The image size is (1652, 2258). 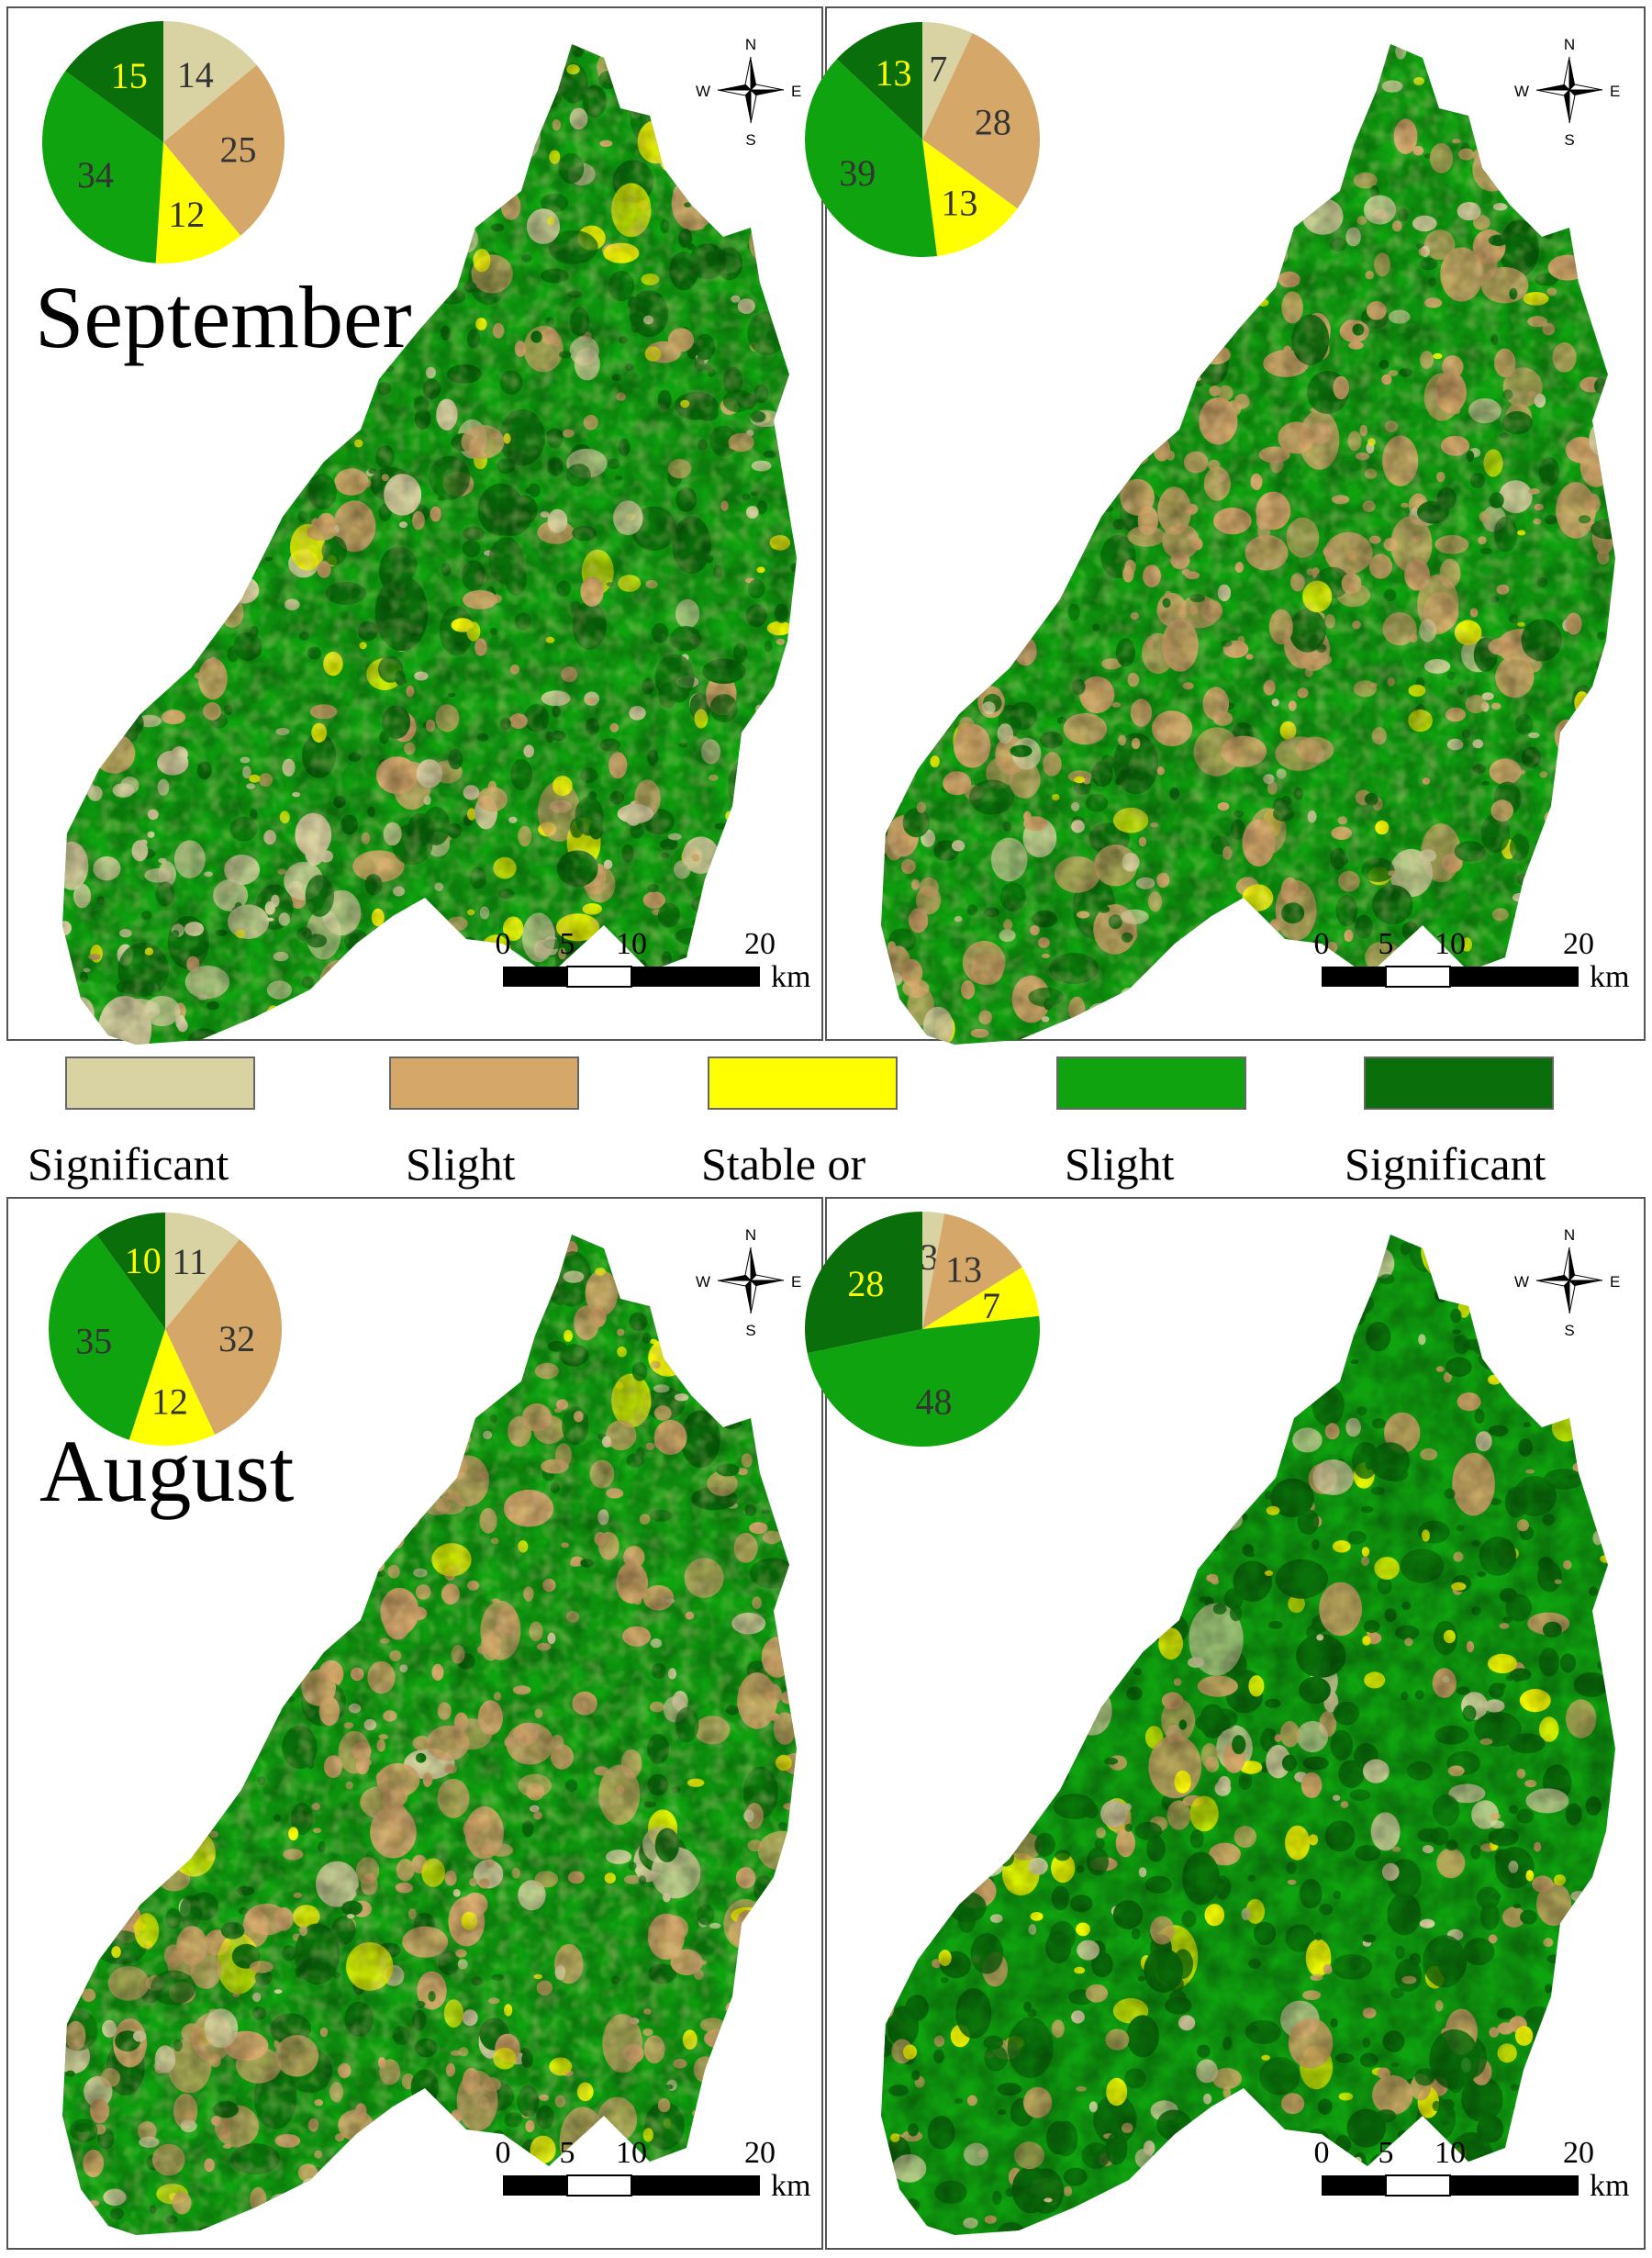 I want to click on pie-slice-label: 10, so click(x=143, y=1260).